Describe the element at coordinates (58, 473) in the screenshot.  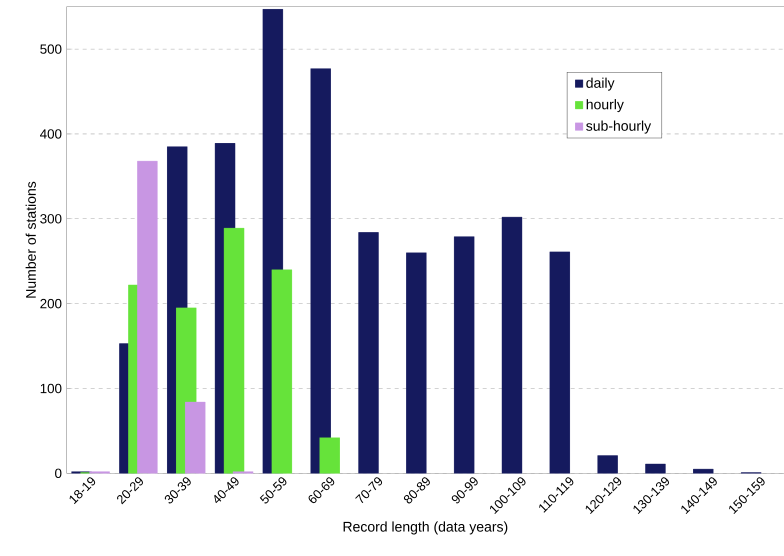
I see `y-tick-label: 0` at that location.